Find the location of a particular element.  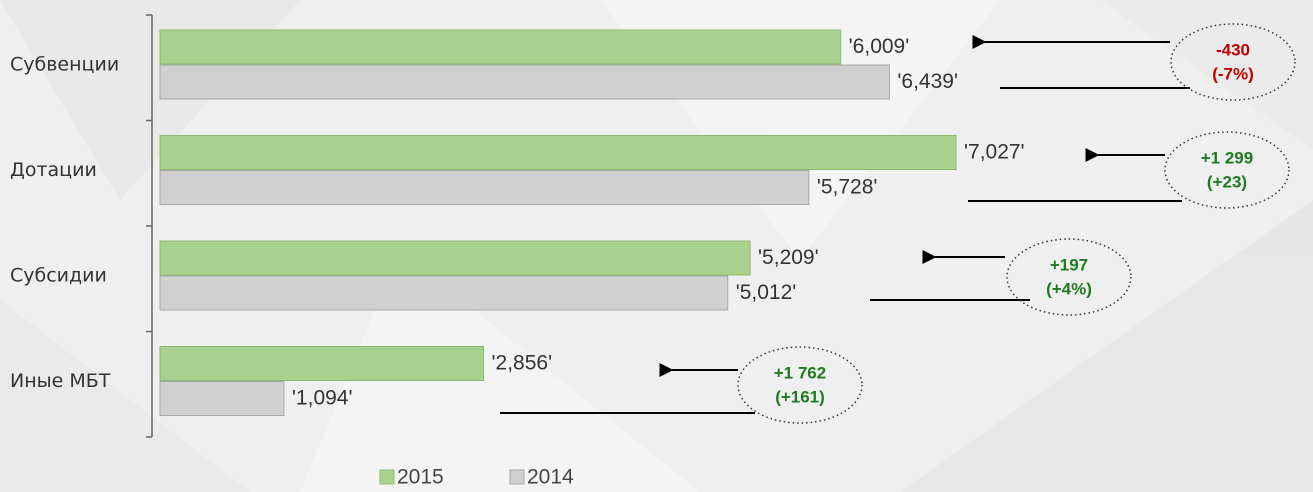

legend-label: 2015 is located at coordinates (420, 477).